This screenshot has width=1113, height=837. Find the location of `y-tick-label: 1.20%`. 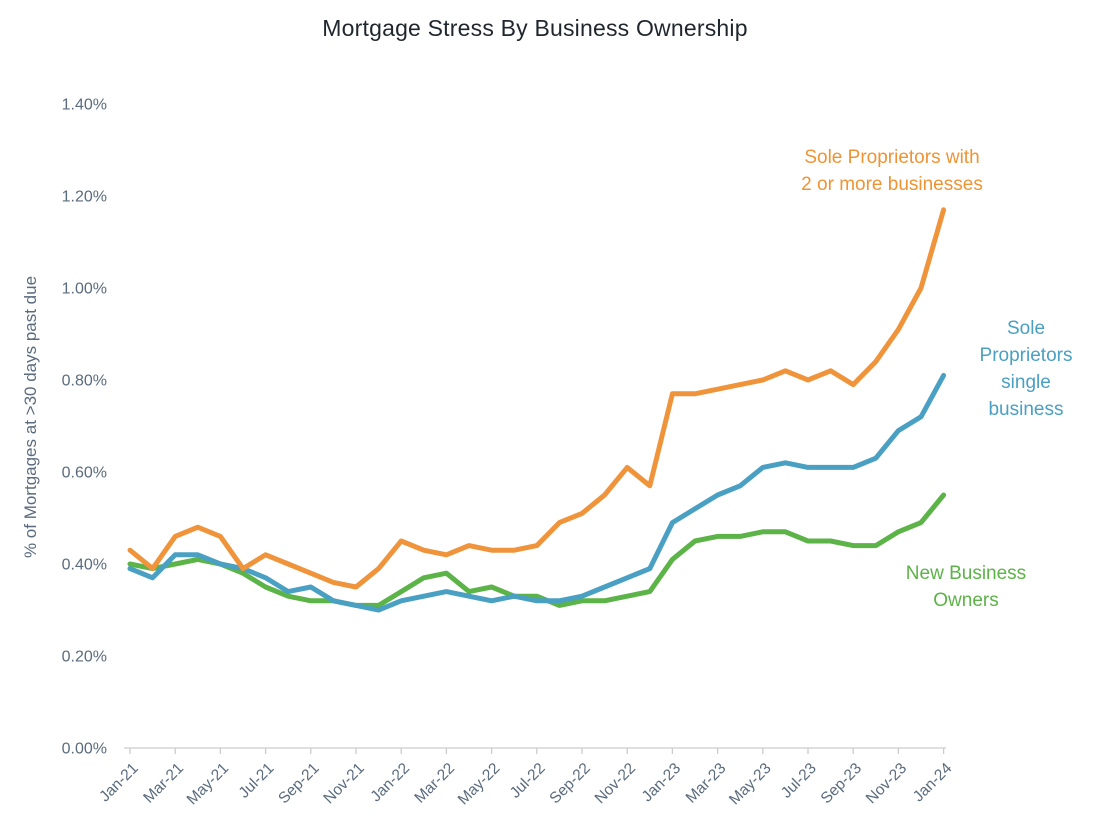

y-tick-label: 1.20% is located at coordinates (84, 197).